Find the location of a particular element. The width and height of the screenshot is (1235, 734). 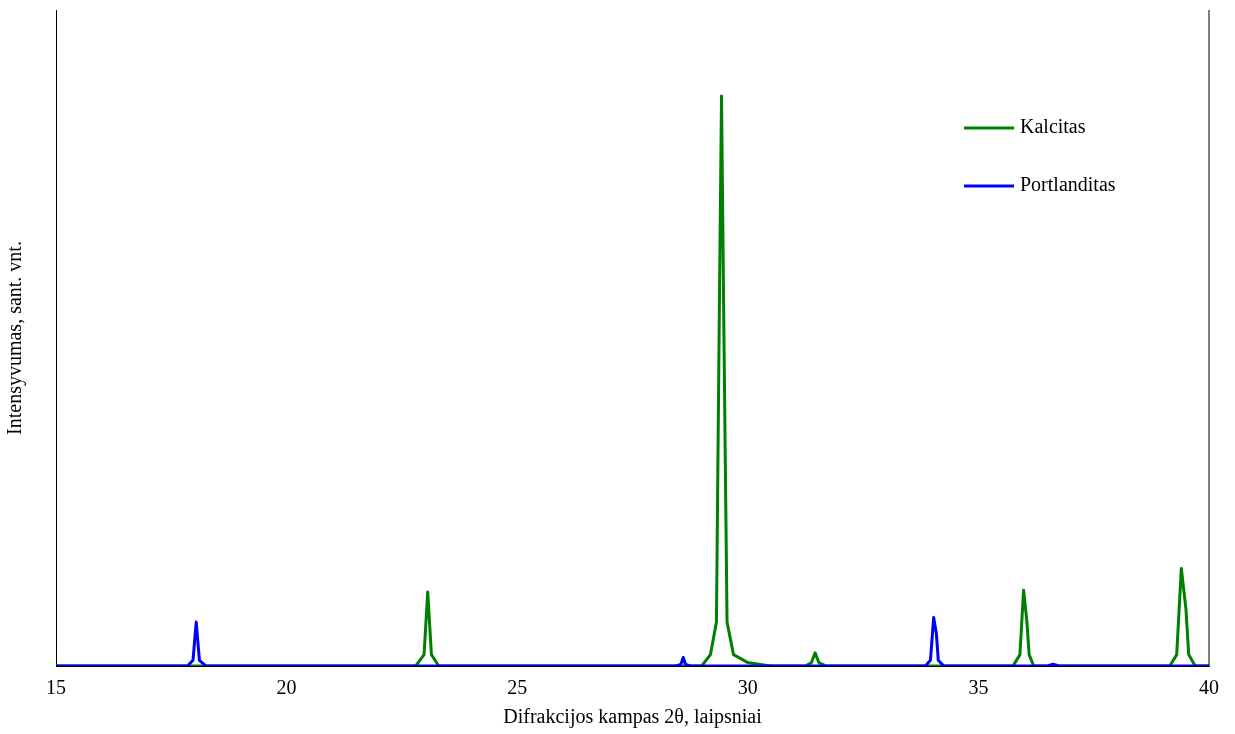

x-tick-label: 30 is located at coordinates (747, 687).